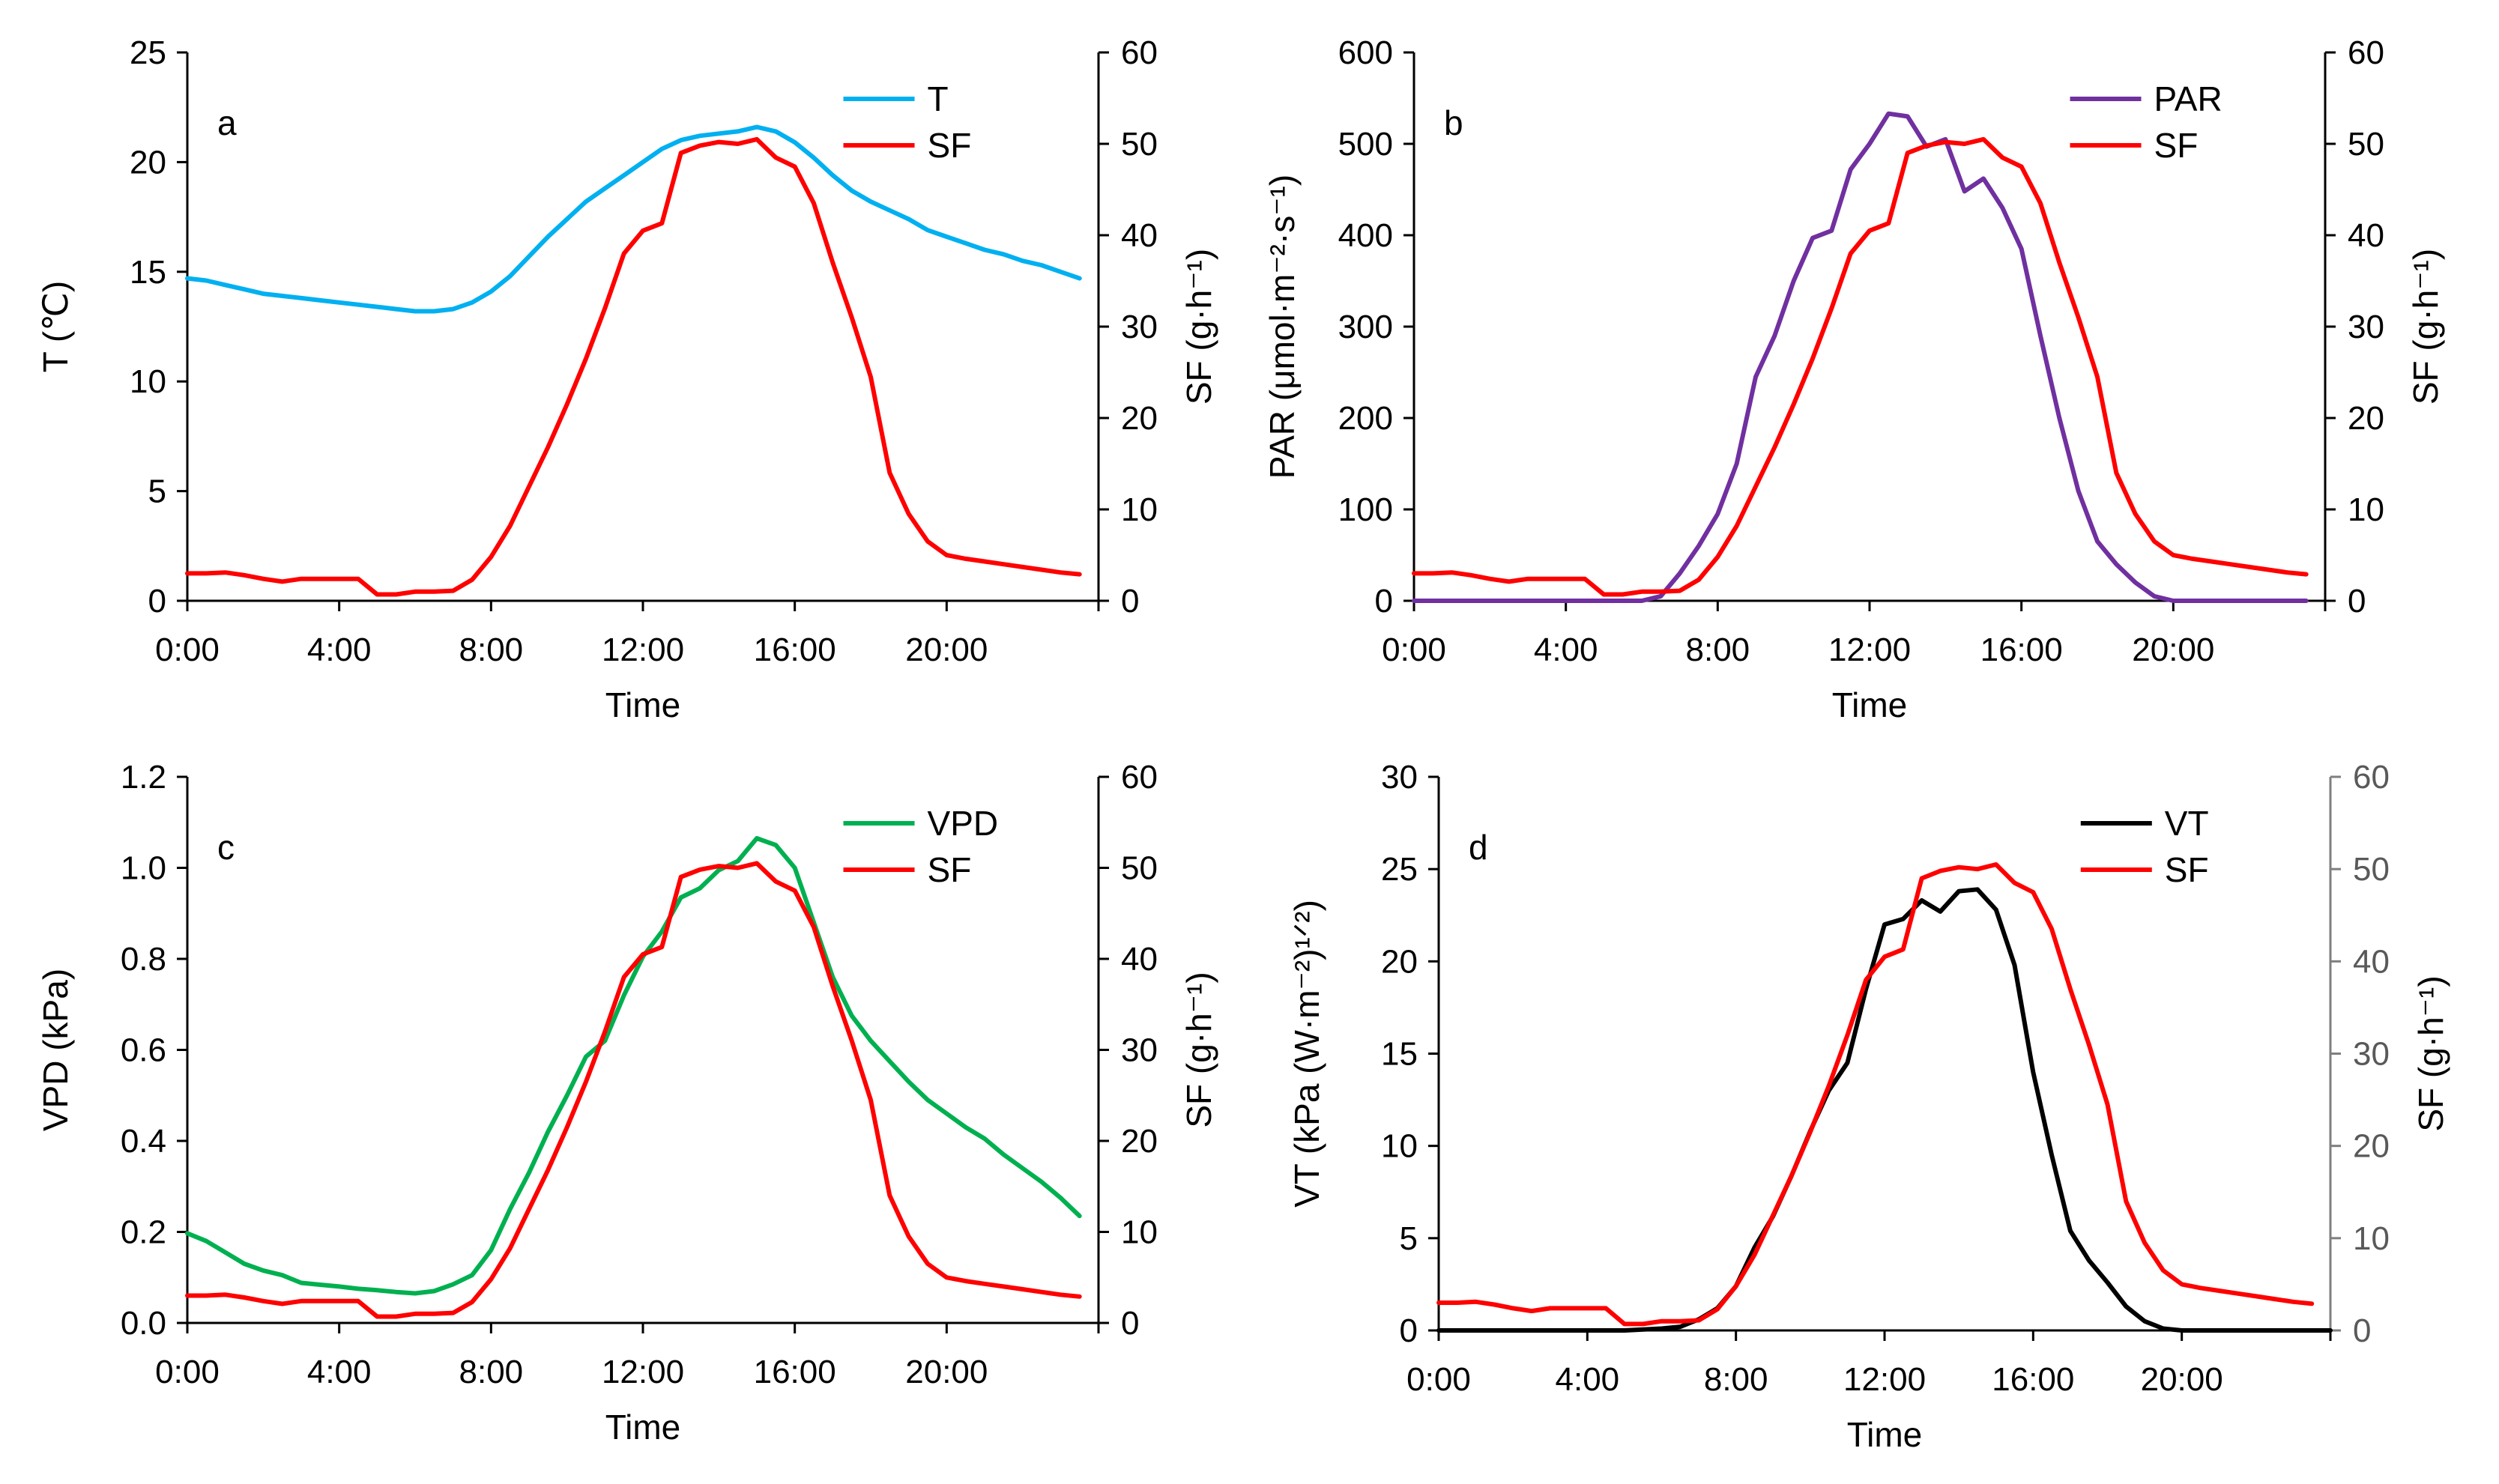 The width and height of the screenshot is (2499, 1484). Describe the element at coordinates (1365, 236) in the screenshot. I see `y-left-tick-label: 400` at that location.